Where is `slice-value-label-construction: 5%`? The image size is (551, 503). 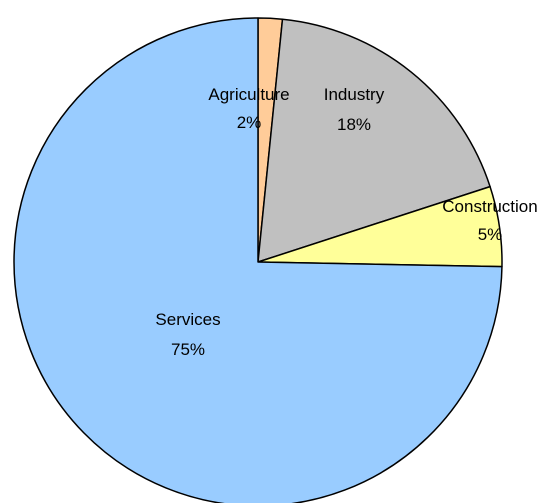
slice-value-label-construction: 5% is located at coordinates (490, 234).